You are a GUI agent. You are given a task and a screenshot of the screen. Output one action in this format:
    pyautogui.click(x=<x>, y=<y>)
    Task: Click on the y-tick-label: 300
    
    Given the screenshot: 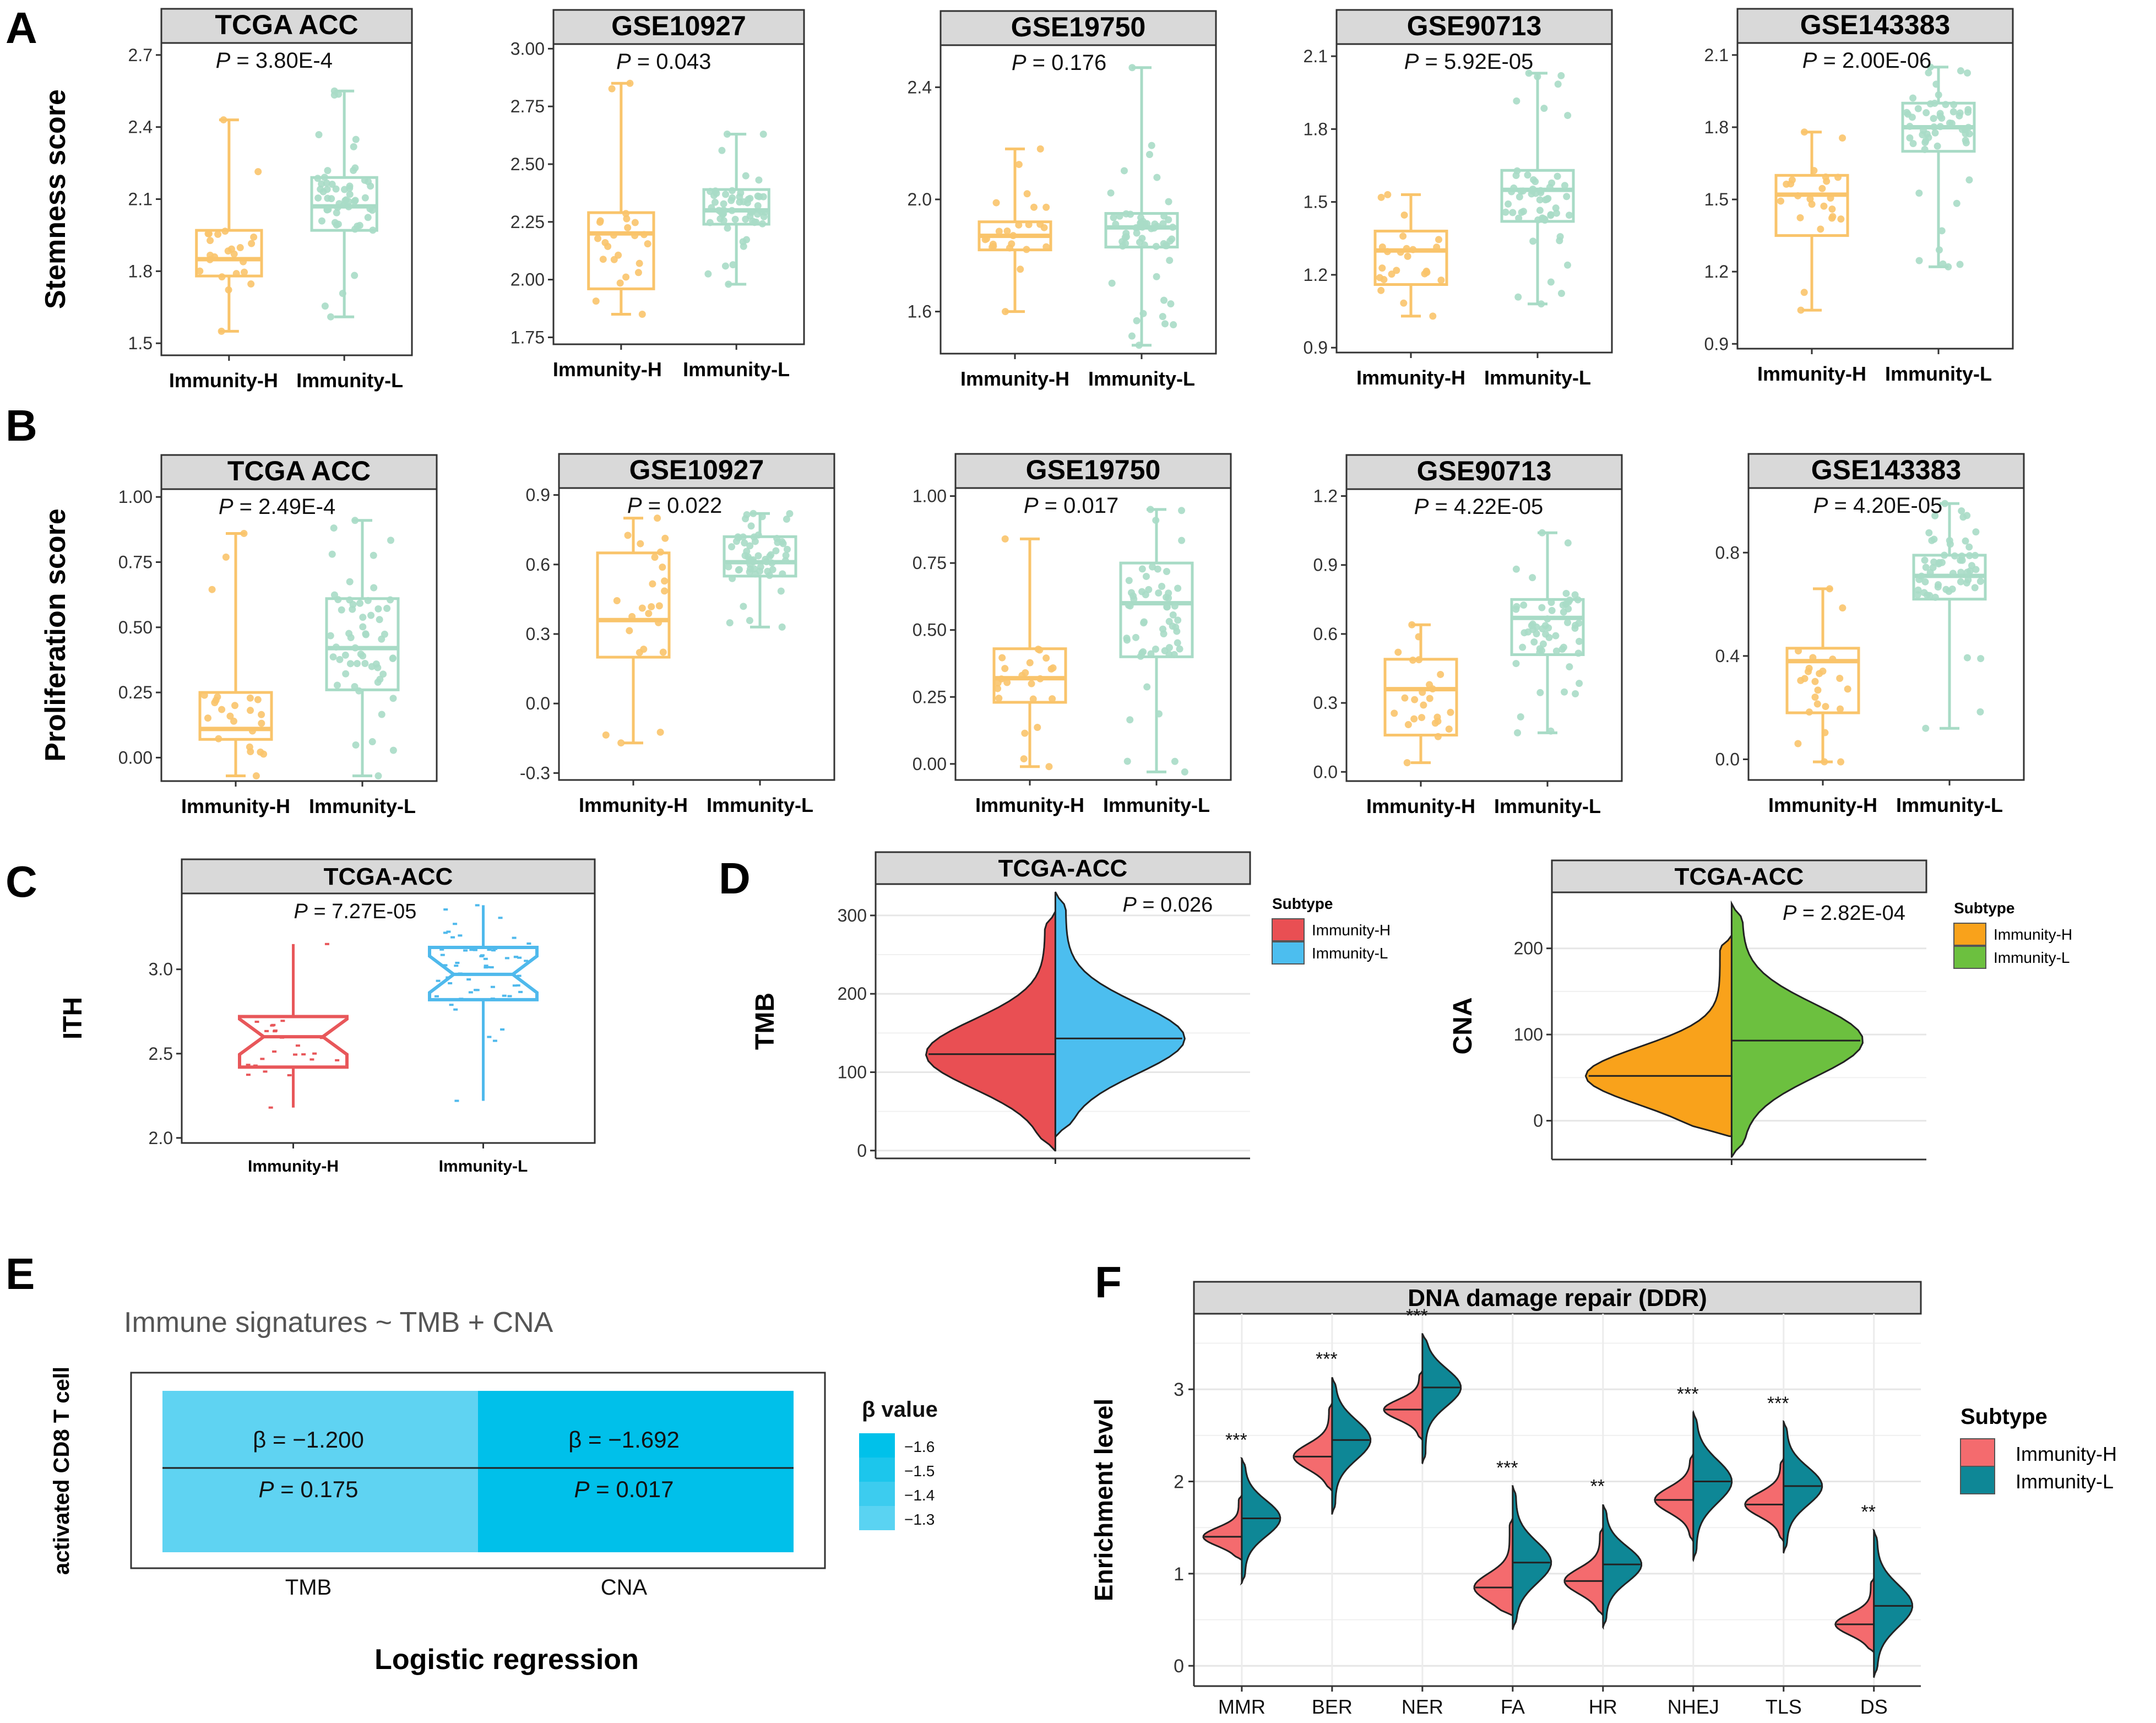 What is the action you would take?
    pyautogui.click(x=852, y=915)
    